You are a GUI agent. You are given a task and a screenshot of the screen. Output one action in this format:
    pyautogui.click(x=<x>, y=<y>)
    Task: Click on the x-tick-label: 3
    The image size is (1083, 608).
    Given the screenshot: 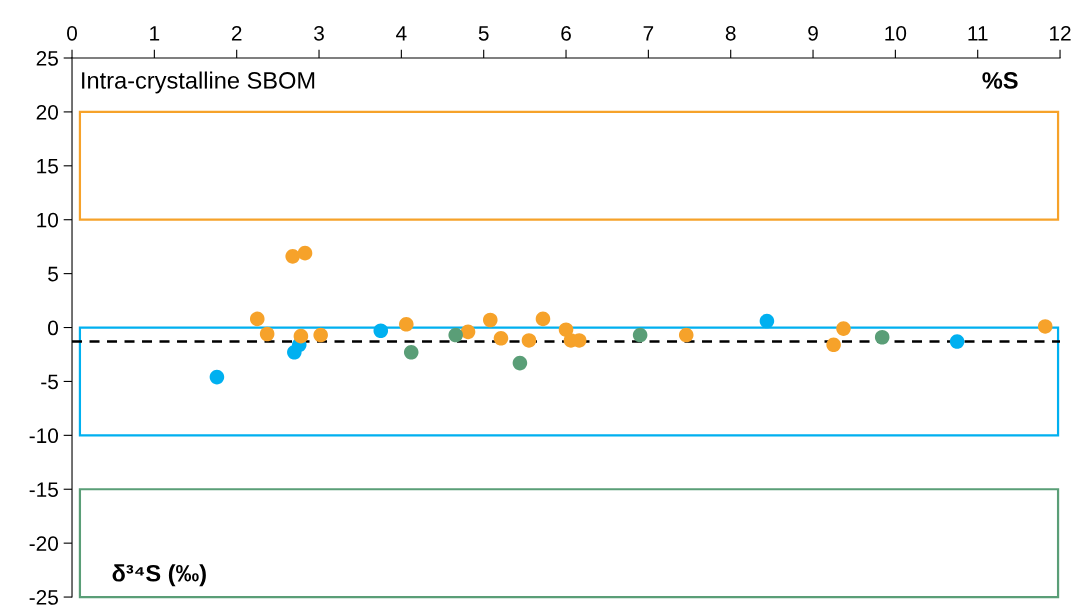 What is the action you would take?
    pyautogui.click(x=319, y=33)
    